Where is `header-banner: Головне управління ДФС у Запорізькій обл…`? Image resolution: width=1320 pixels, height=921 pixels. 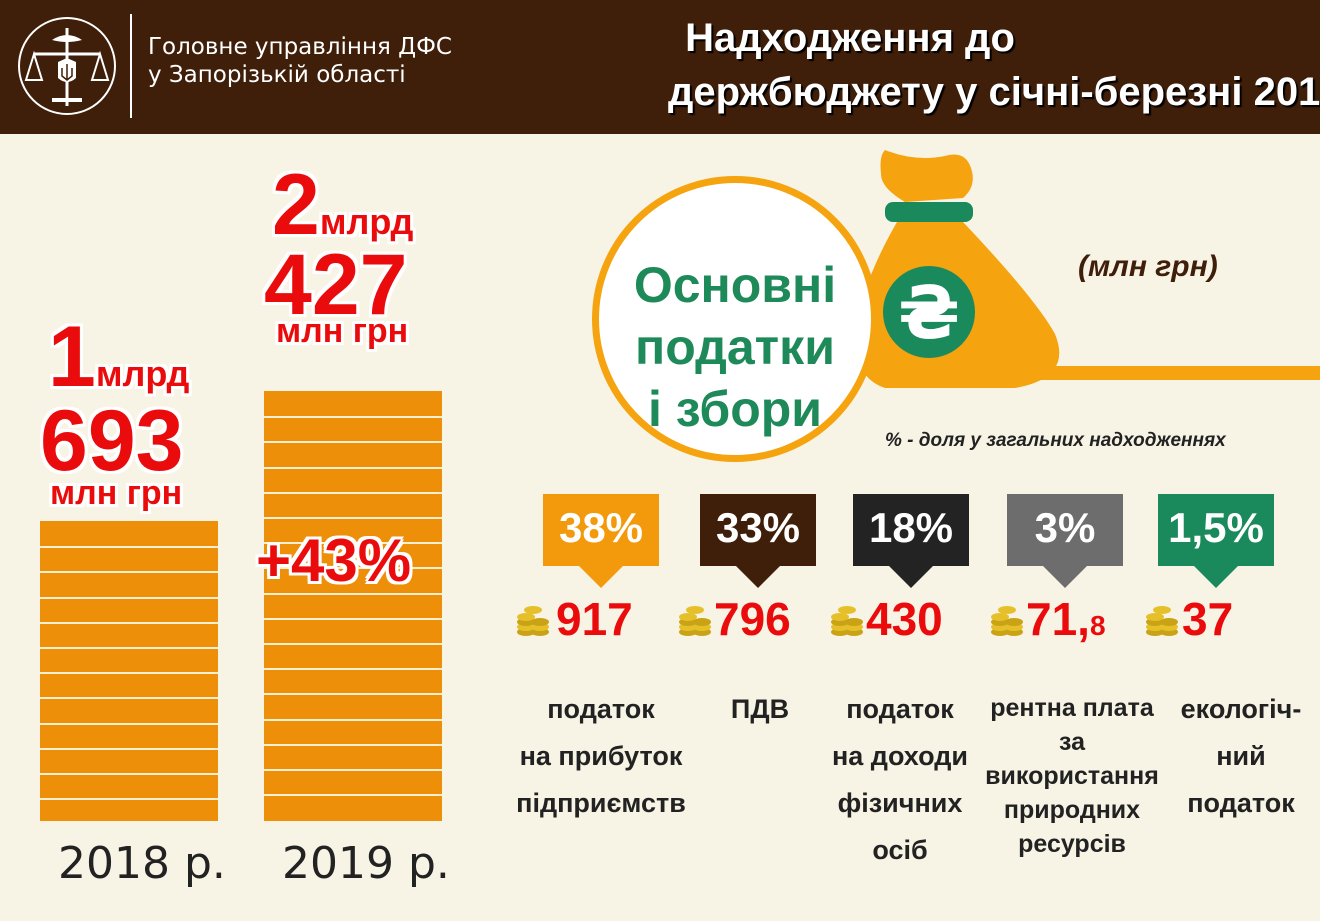 header-banner: Головне управління ДФС у Запорізькій обл… is located at coordinates (660, 67).